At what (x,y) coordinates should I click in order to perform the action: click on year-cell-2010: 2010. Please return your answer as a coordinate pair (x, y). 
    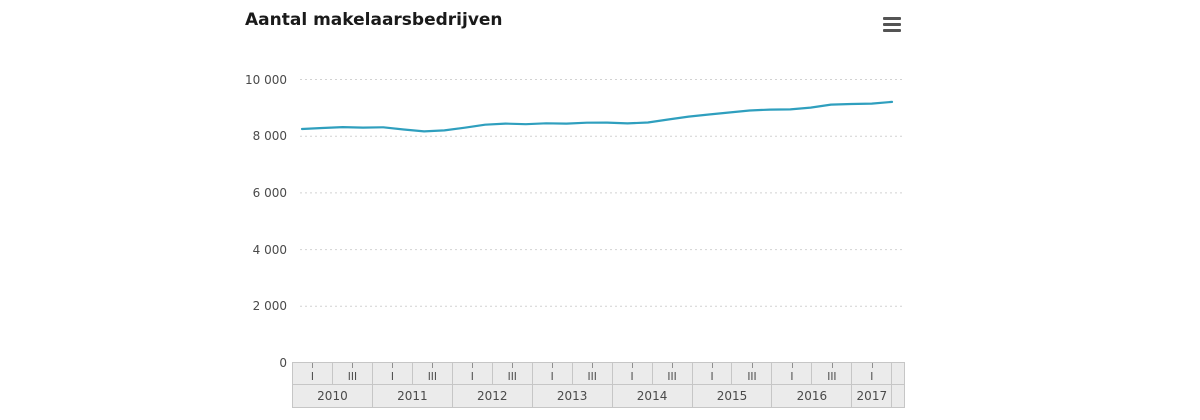
    Looking at the image, I should click on (333, 396).